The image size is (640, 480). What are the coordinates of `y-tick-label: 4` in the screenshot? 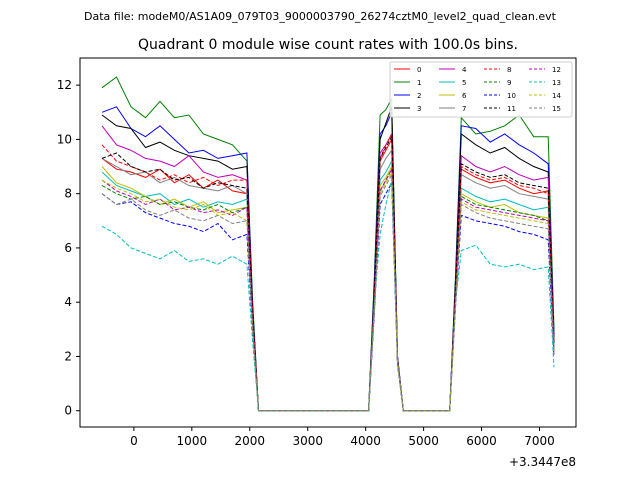 It's located at (68, 302).